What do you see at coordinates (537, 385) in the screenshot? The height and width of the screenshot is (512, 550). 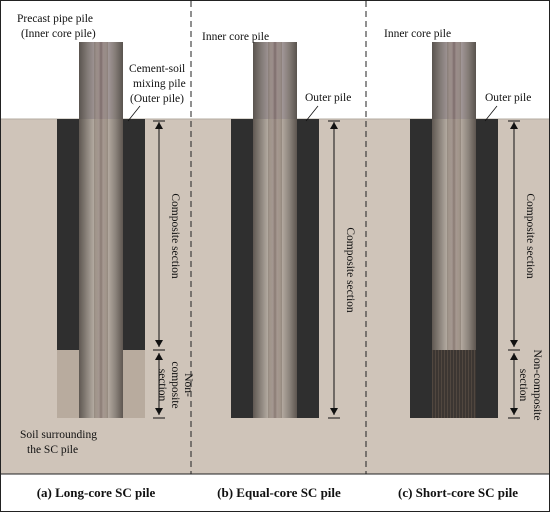 I see `label-noncomposite-c-1: Non-composite` at bounding box center [537, 385].